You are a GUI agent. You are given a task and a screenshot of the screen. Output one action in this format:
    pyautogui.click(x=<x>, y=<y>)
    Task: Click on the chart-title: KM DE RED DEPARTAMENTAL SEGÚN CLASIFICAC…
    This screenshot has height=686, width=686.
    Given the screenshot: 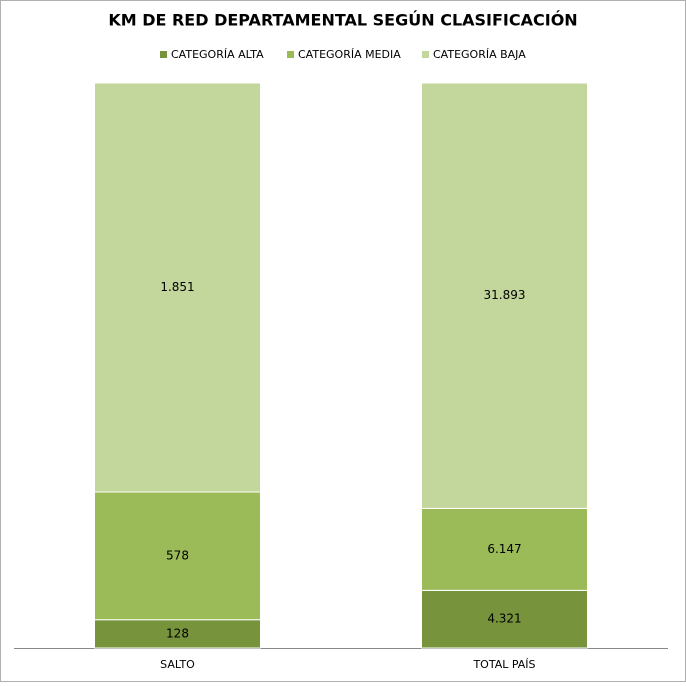 What is the action you would take?
    pyautogui.click(x=342, y=20)
    